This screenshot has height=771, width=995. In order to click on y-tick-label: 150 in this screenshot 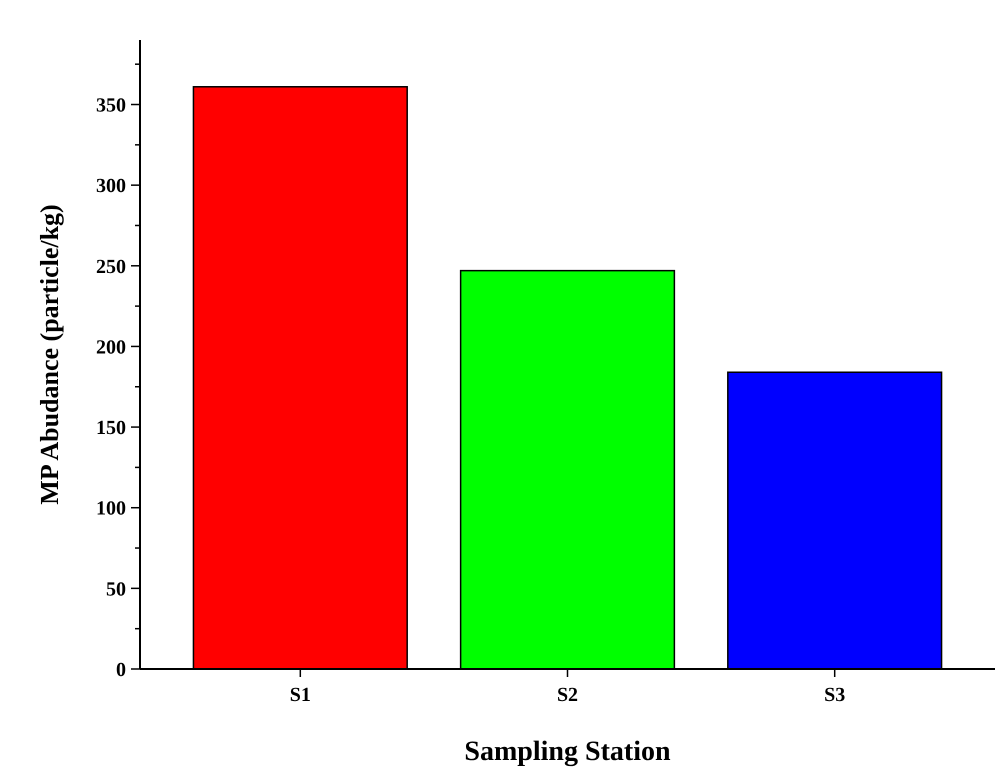, I will do `click(111, 428)`.